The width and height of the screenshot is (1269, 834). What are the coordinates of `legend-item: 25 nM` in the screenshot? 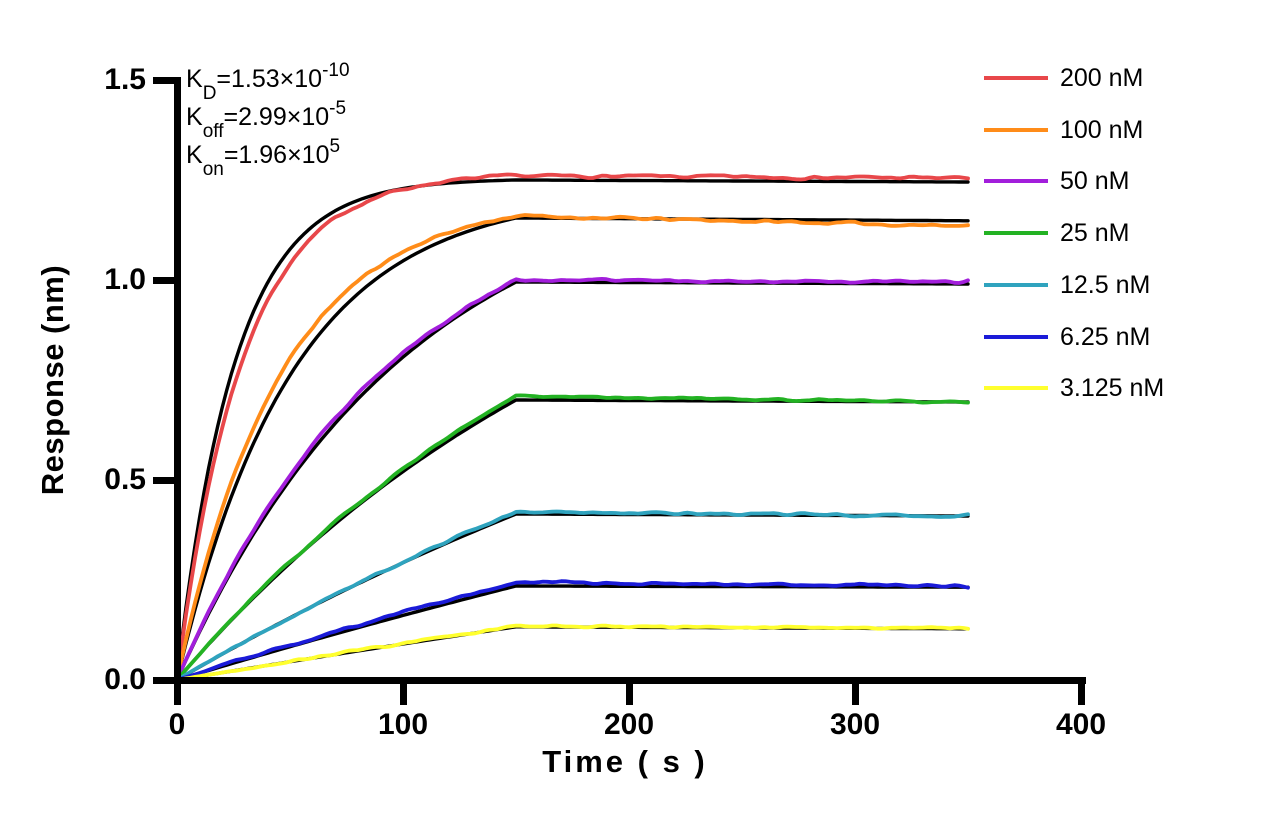 It's located at (1124, 233).